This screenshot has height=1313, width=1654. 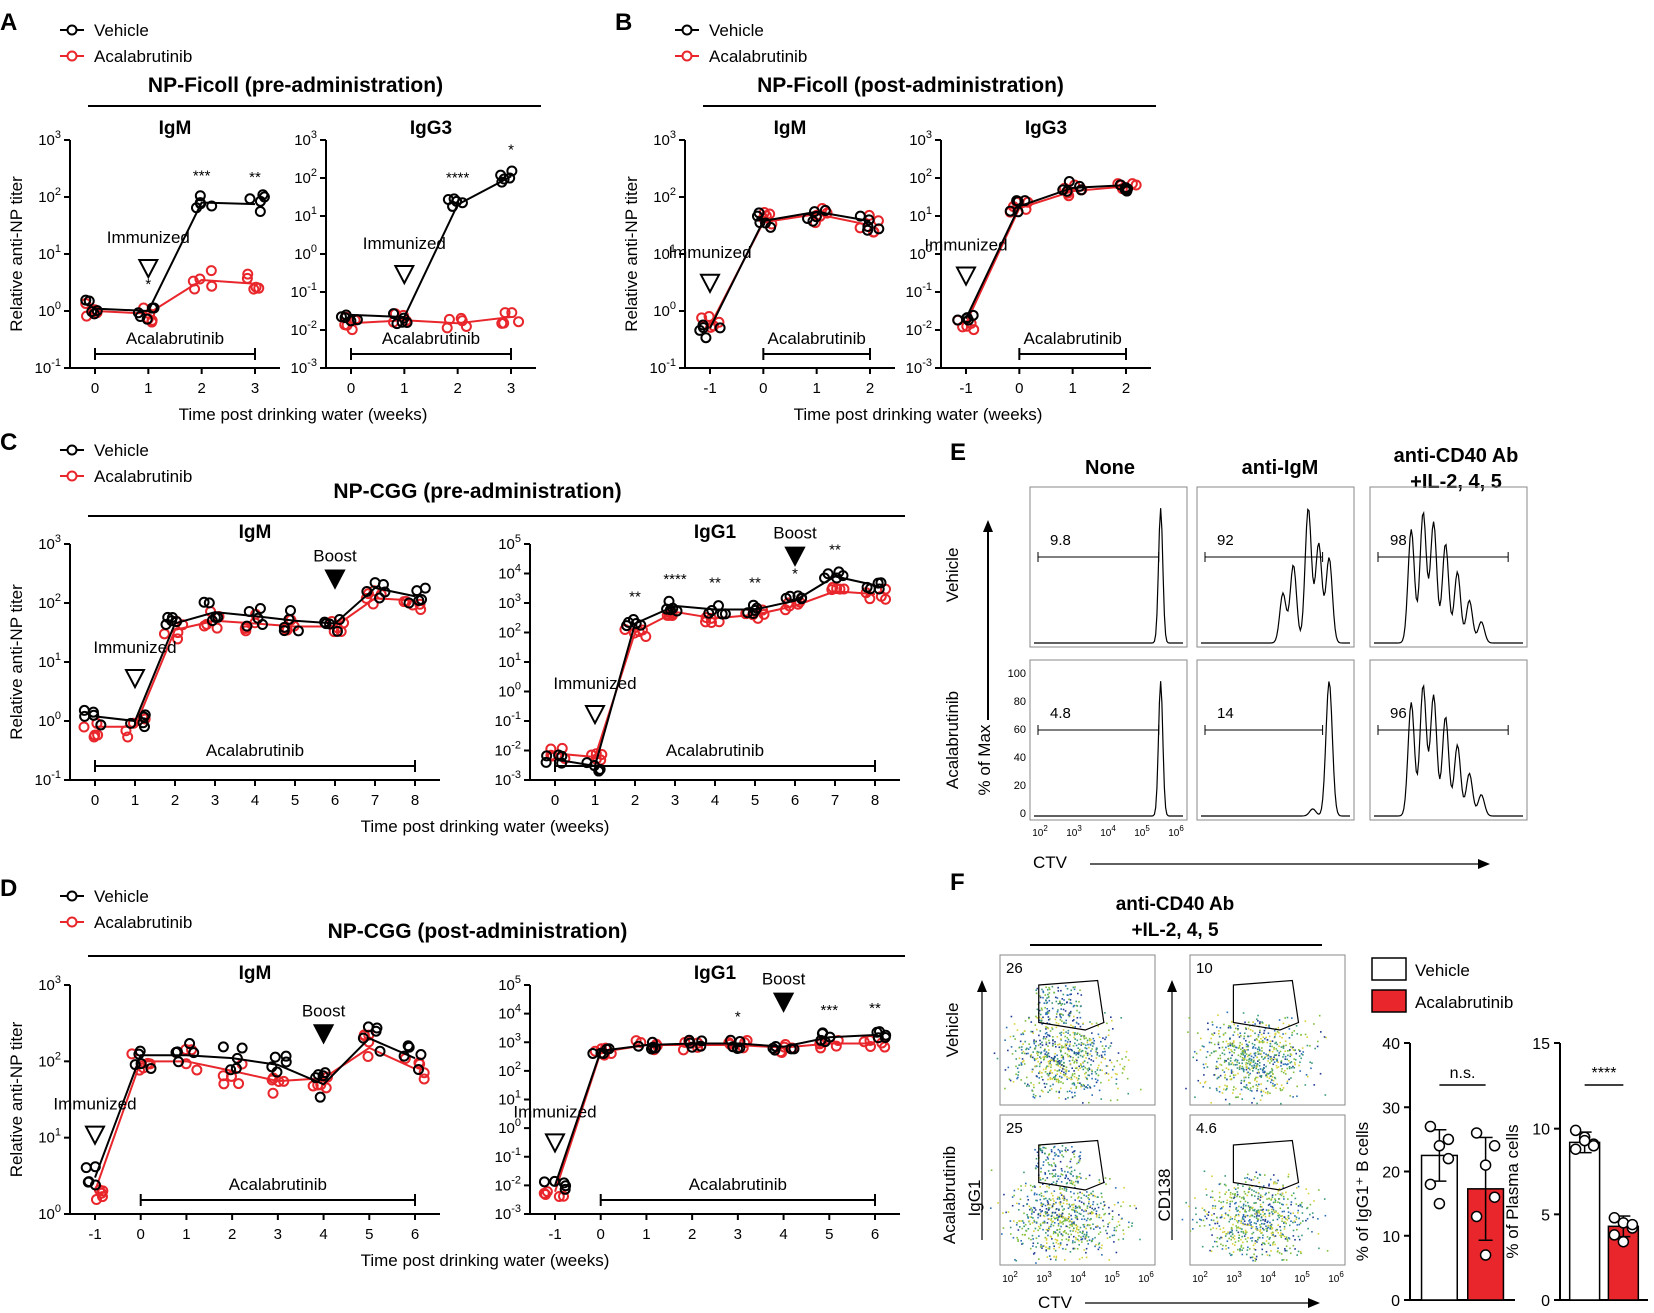 I want to click on panel-D-igg1-immunized-label: Immunized, so click(x=554, y=1111).